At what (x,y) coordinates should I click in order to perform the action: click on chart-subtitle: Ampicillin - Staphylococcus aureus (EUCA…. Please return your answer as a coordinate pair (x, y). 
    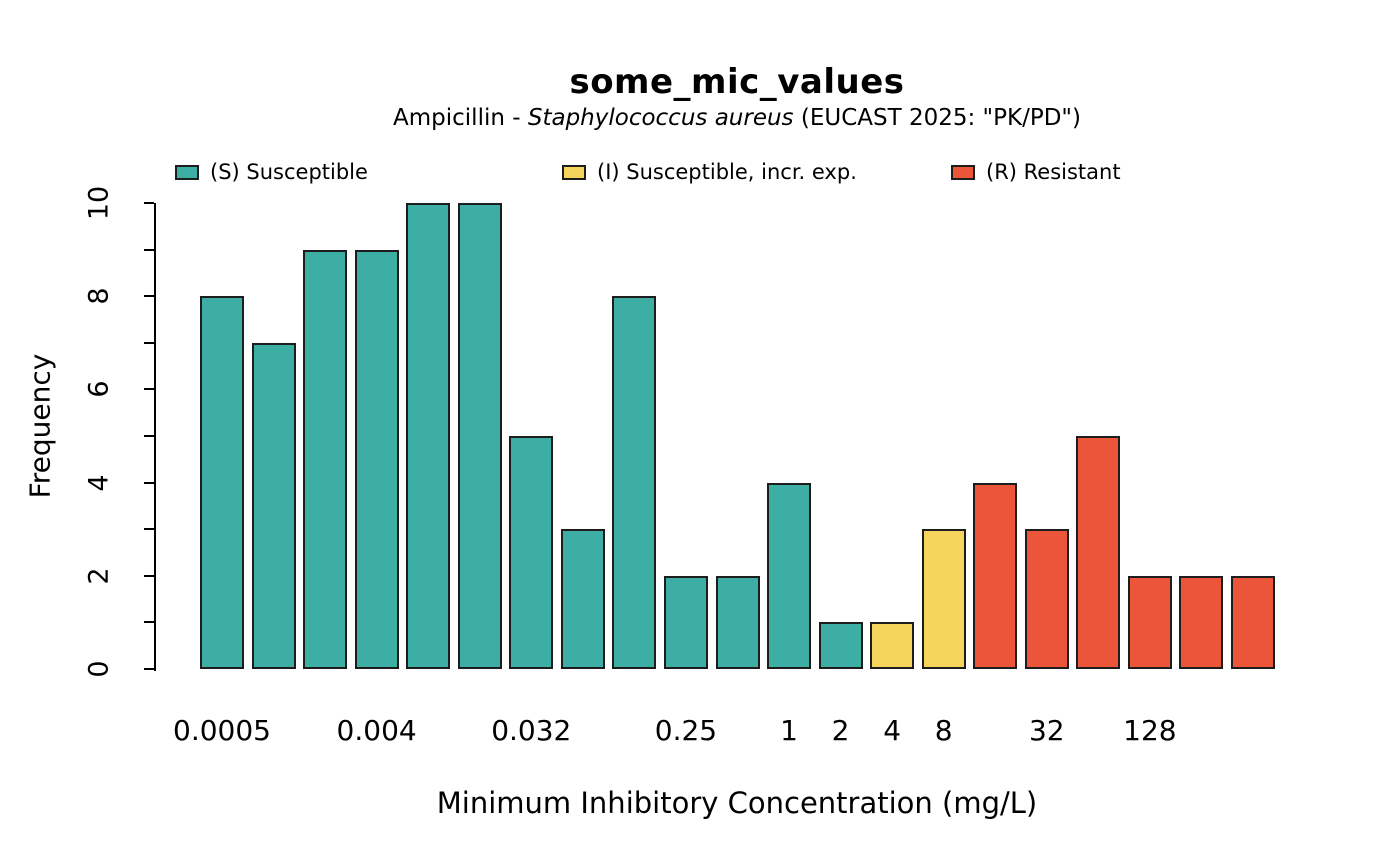
    Looking at the image, I should click on (700, 118).